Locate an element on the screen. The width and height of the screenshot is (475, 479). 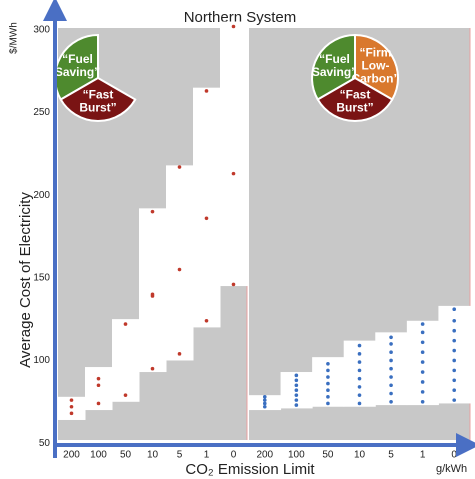
pie-label: Low- is located at coordinates (375, 65).